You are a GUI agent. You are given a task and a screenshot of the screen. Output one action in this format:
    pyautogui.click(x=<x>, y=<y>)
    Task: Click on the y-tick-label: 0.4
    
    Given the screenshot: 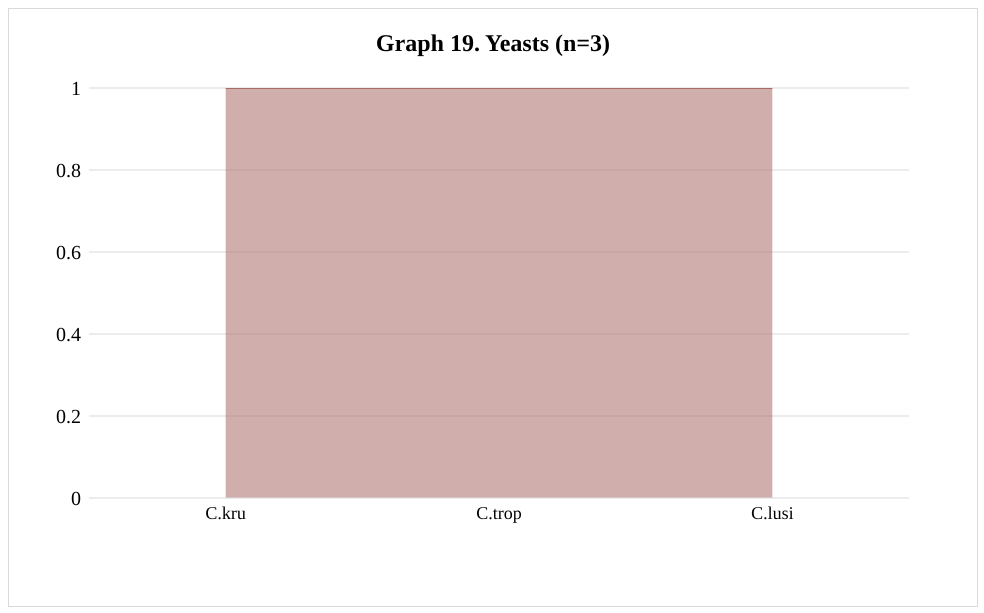 What is the action you would take?
    pyautogui.click(x=68, y=335)
    